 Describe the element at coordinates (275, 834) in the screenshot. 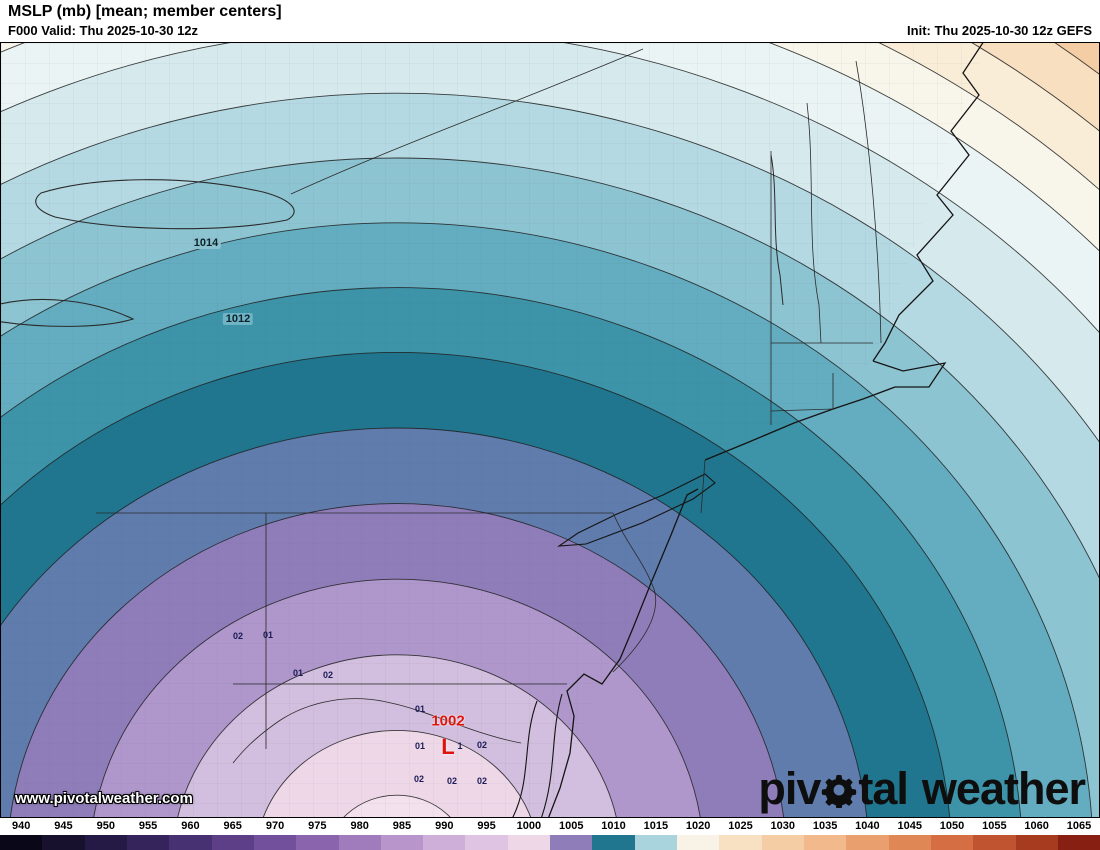

I see `colorbar-segment: 970` at that location.